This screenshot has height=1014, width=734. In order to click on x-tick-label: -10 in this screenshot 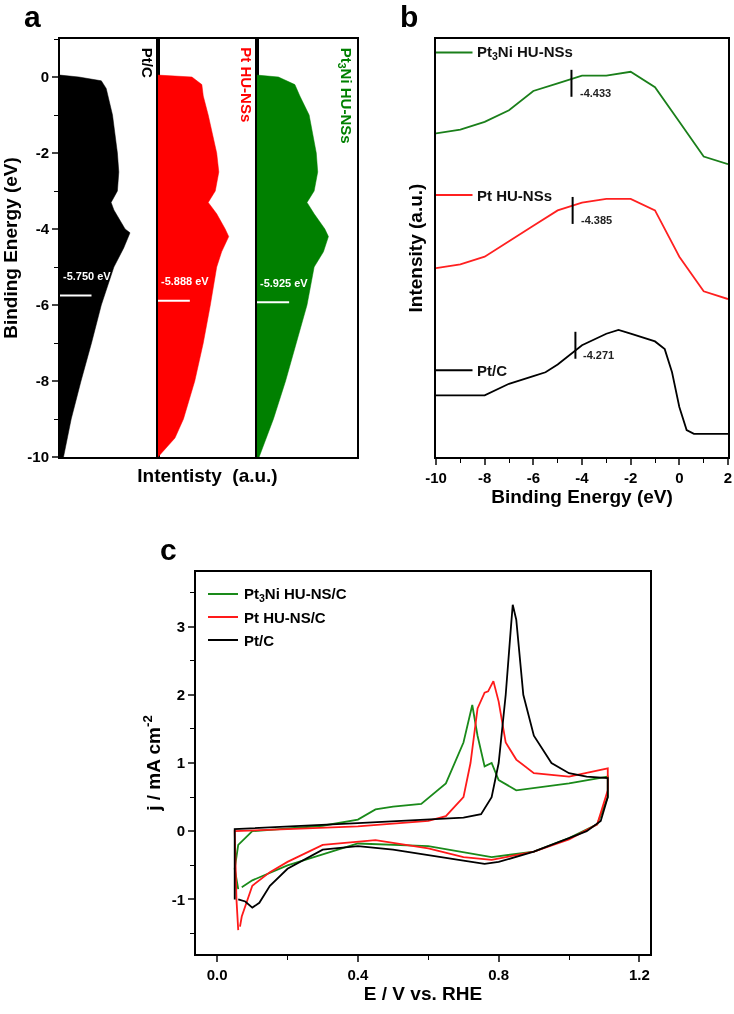, I will do `click(436, 477)`.